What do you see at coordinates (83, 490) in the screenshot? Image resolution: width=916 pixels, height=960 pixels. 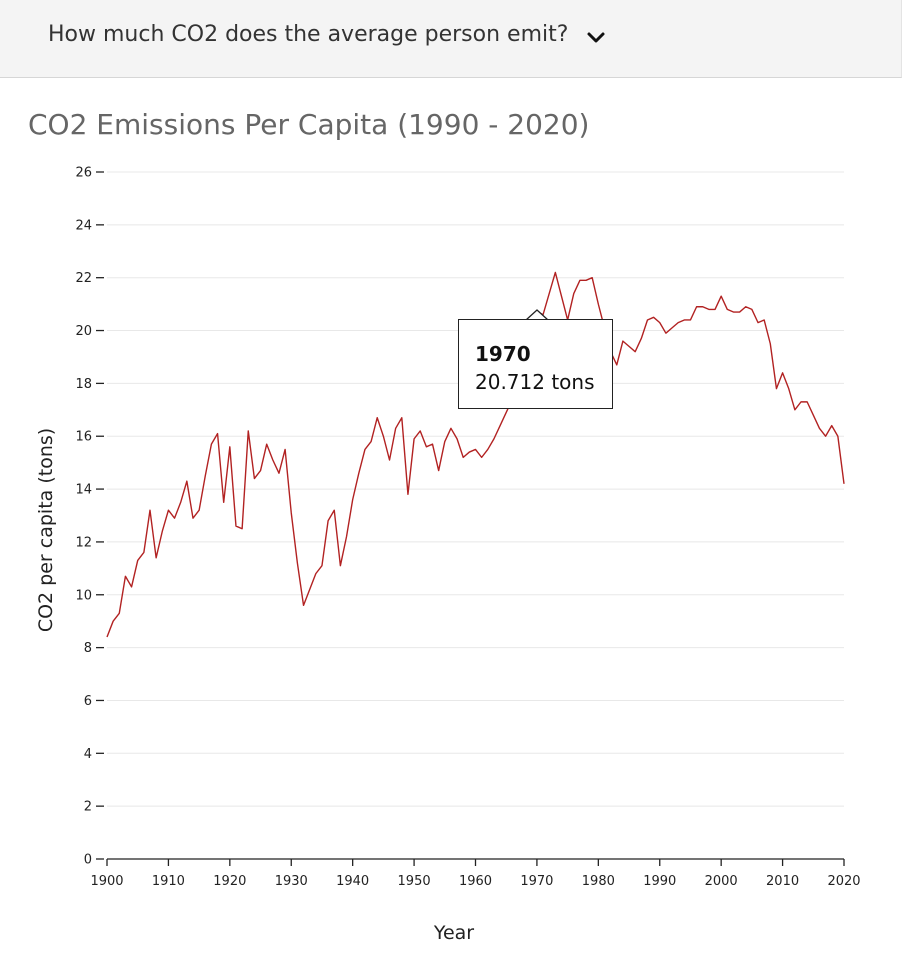 I see `y-tick-label: 14` at bounding box center [83, 490].